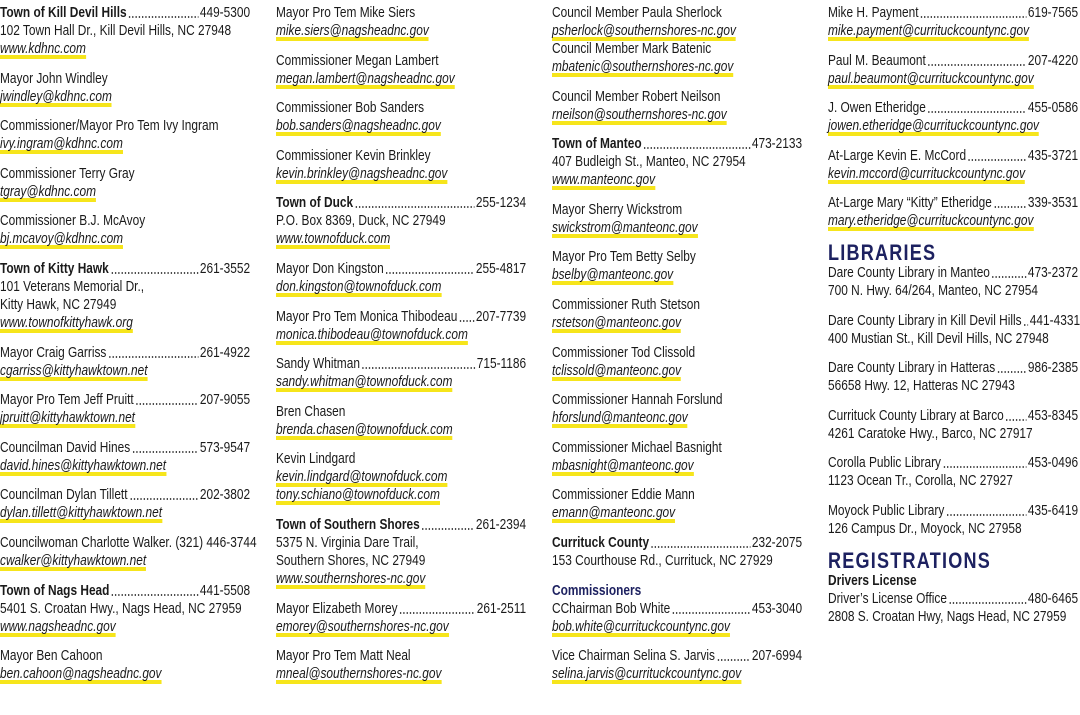 The height and width of the screenshot is (715, 1080). Describe the element at coordinates (927, 174) in the screenshot. I see `email-link: kevin.mccord@currituckcountync.gov` at that location.